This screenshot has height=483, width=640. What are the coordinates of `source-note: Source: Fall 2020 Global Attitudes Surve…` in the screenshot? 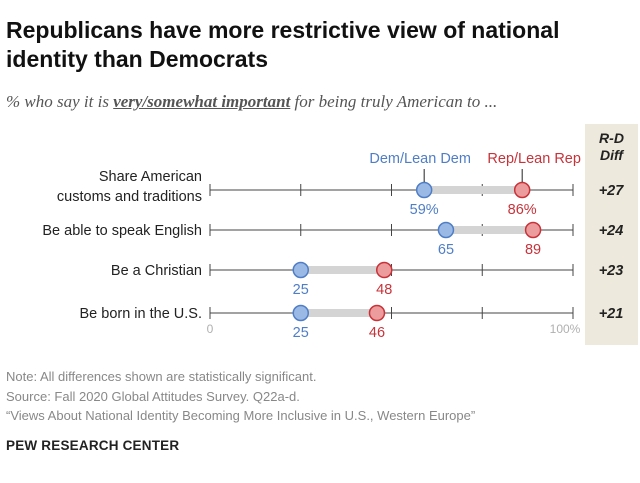 It's located at (153, 396).